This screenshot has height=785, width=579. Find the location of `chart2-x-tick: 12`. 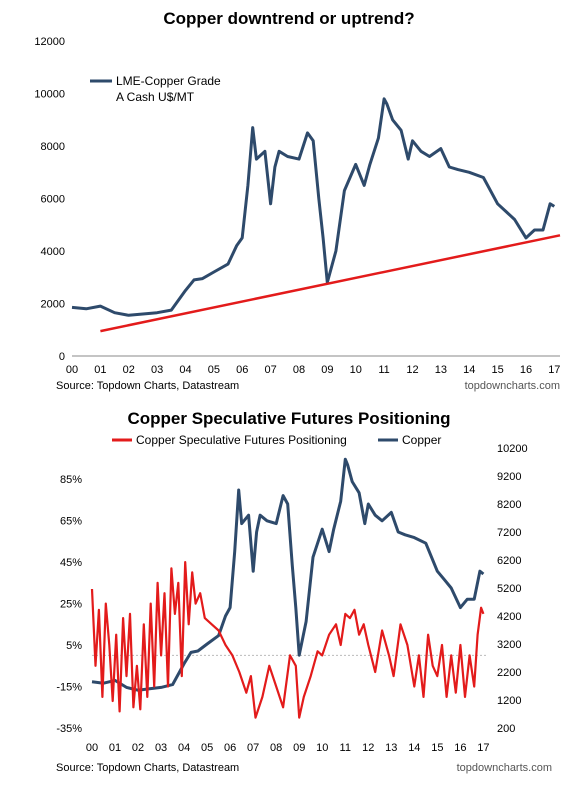

chart2-x-tick: 12 is located at coordinates (368, 748).